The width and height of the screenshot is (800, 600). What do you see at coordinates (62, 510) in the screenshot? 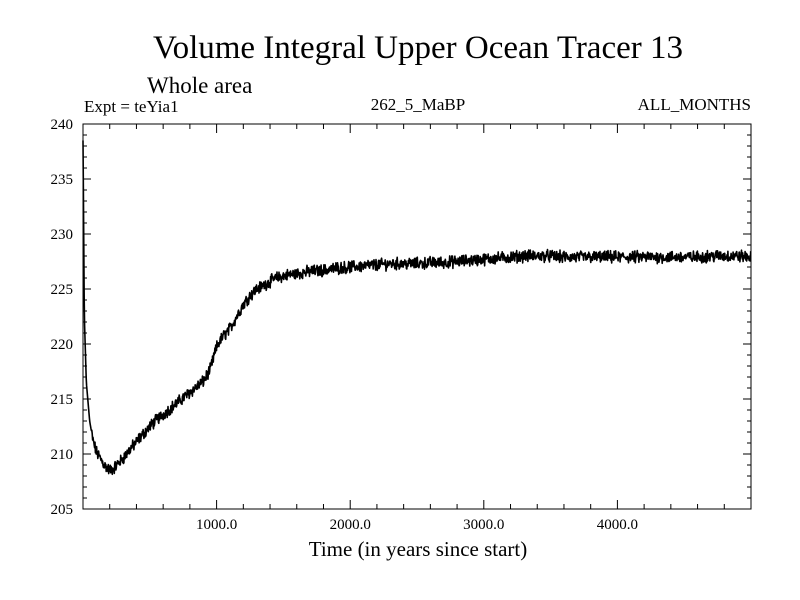
I see `y-tick-label: 205` at bounding box center [62, 510].